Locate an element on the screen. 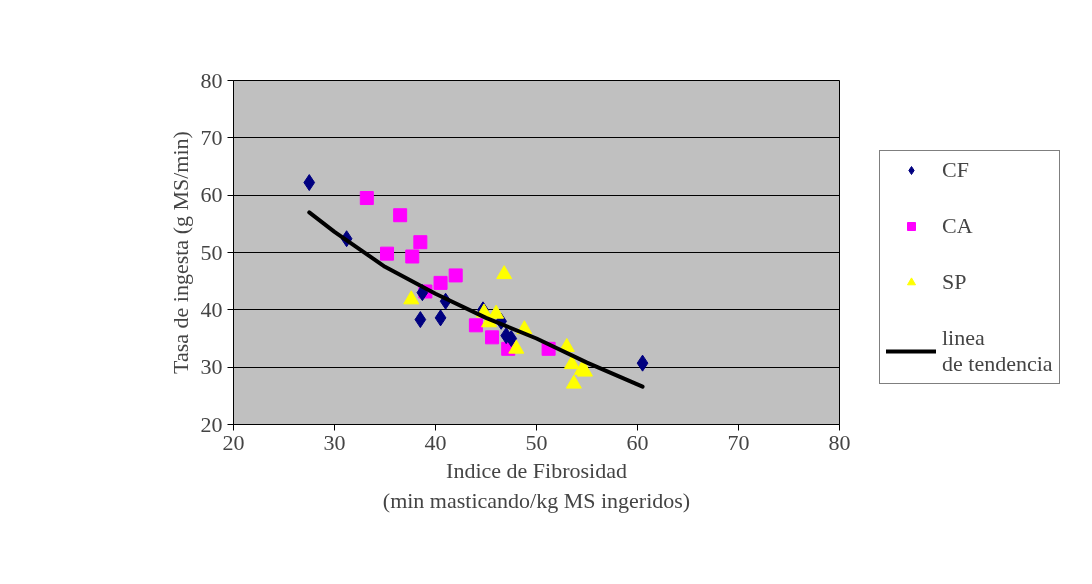 Image resolution: width=1092 pixels, height=584 pixels. y-tick-label: 60 is located at coordinates (211, 195).